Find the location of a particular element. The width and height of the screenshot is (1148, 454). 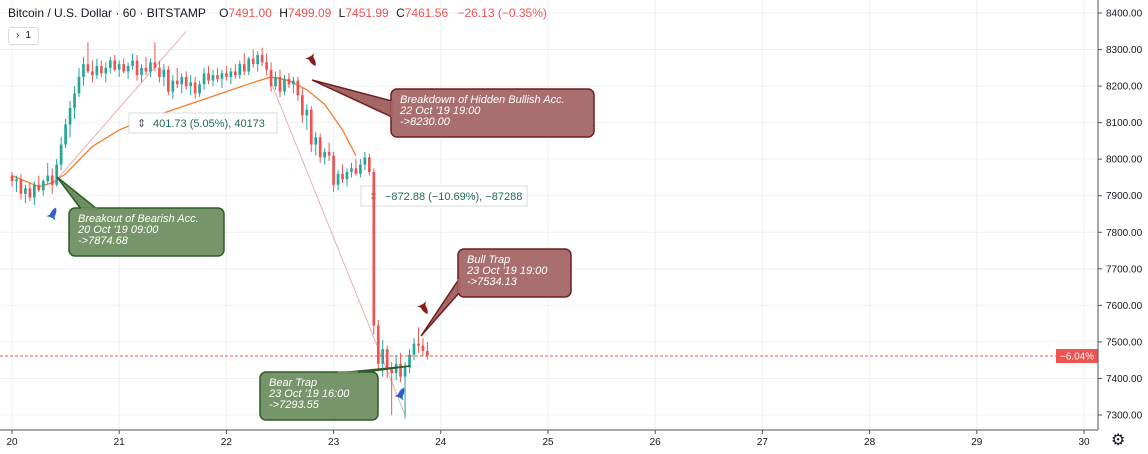

price-tick-label: 8000.00 is located at coordinates (1124, 160).